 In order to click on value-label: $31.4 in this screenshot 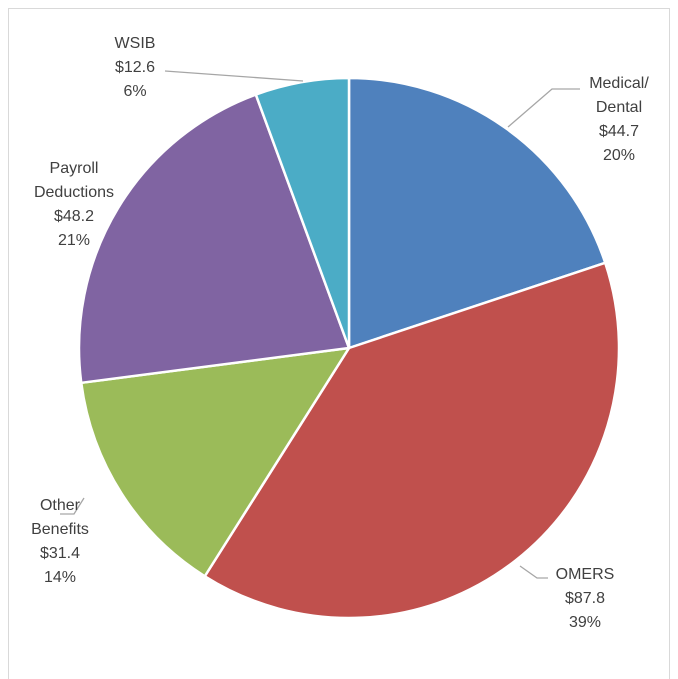, I will do `click(60, 553)`.